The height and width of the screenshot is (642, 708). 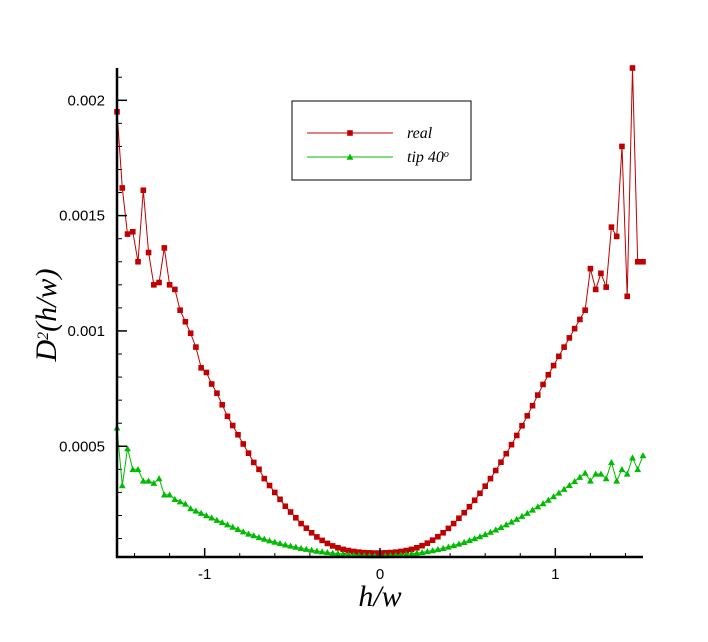 I want to click on x-tick-label: 0, so click(x=380, y=574).